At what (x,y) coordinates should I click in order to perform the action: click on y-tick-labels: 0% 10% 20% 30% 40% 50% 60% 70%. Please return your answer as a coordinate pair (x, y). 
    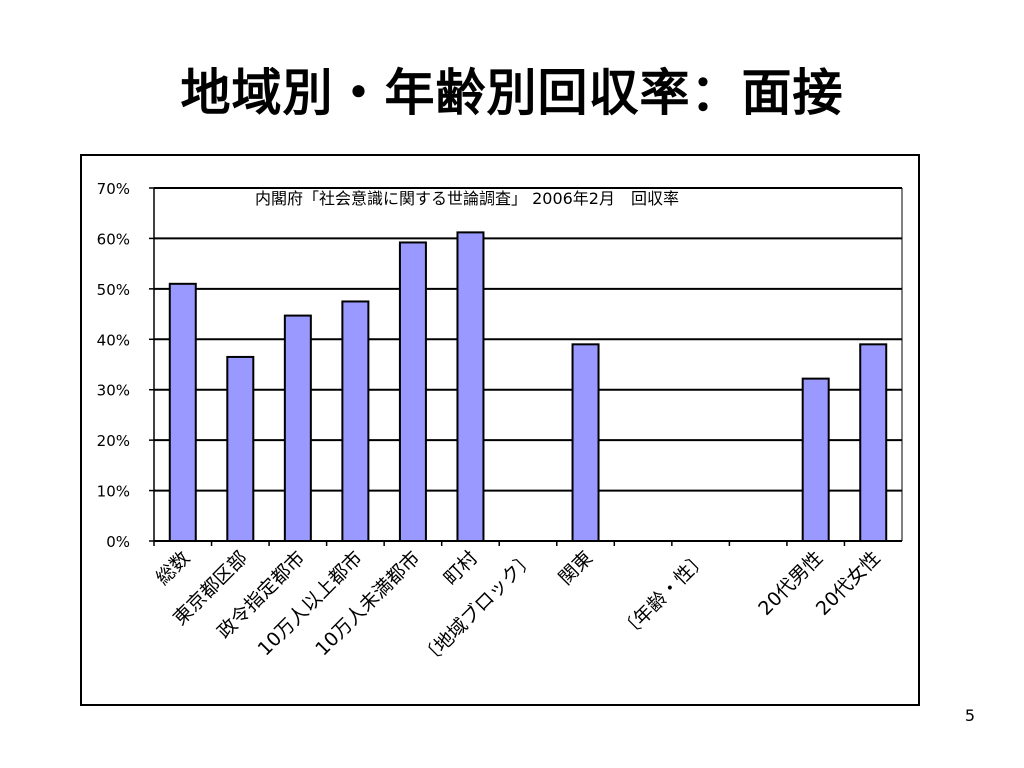
    Looking at the image, I should click on (113, 365).